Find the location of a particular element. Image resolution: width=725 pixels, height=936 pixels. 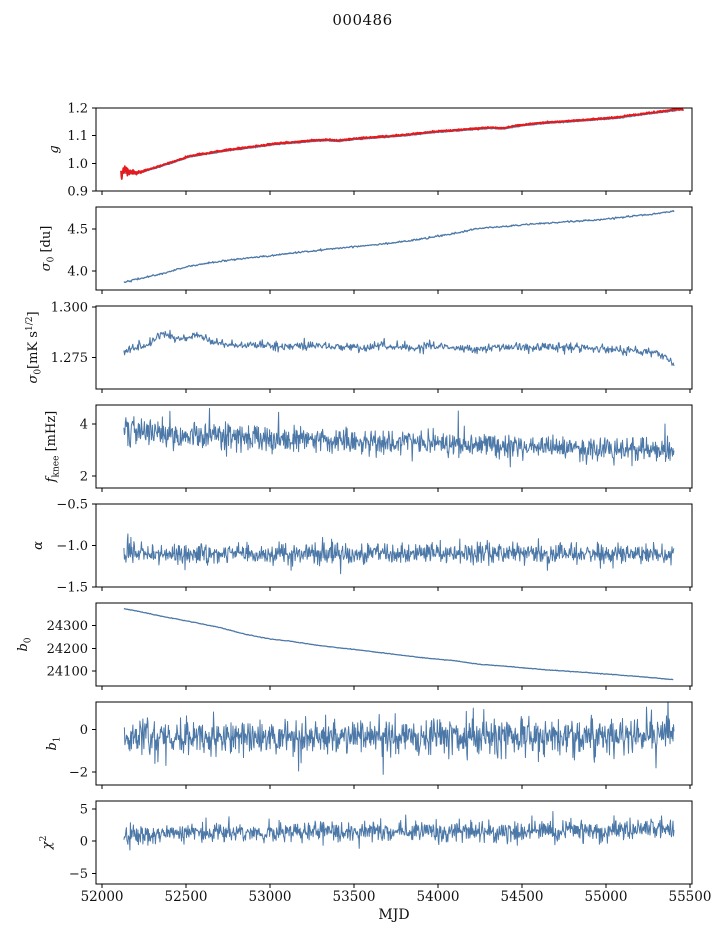

axes-box-chi2 is located at coordinates (394, 842).